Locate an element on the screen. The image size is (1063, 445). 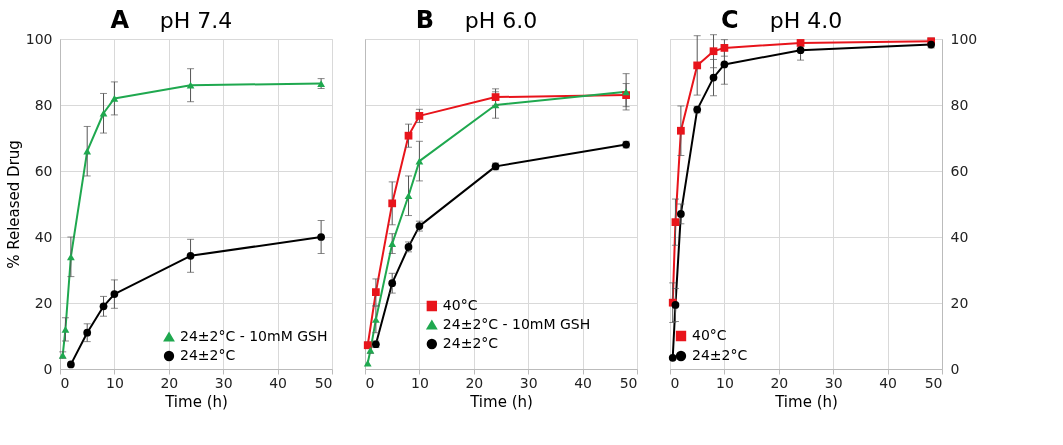
y2-tick-label: 0 is located at coordinates (955, 368).